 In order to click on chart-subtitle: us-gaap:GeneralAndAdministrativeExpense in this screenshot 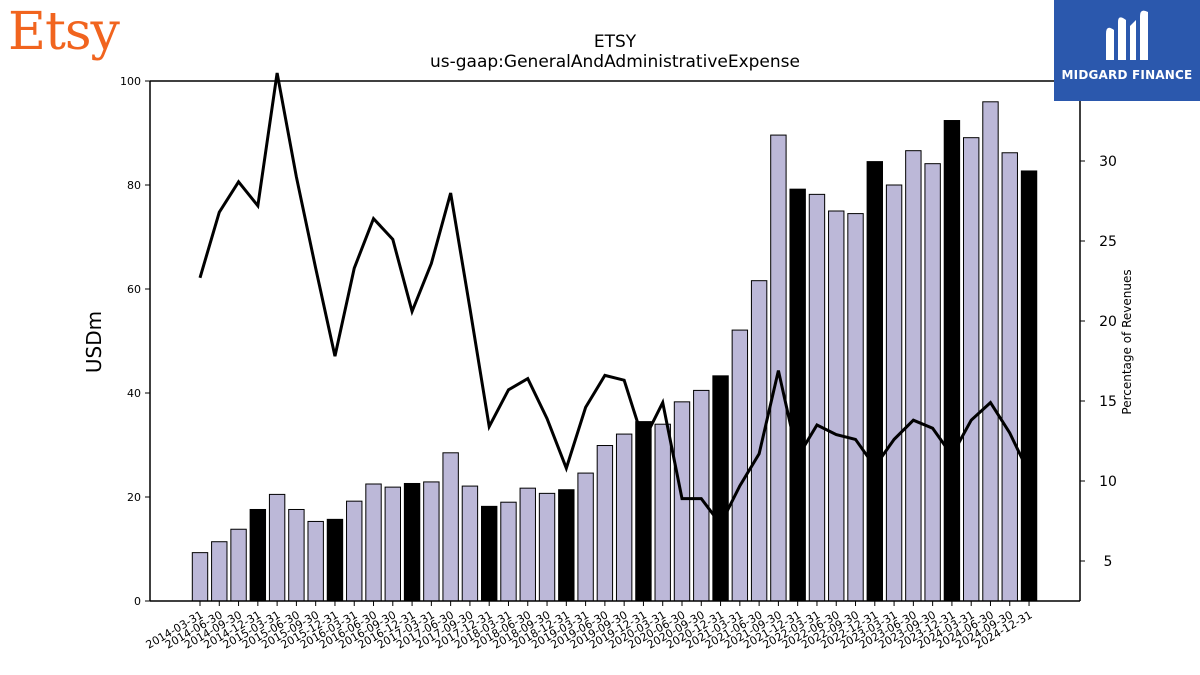, I will do `click(615, 62)`.